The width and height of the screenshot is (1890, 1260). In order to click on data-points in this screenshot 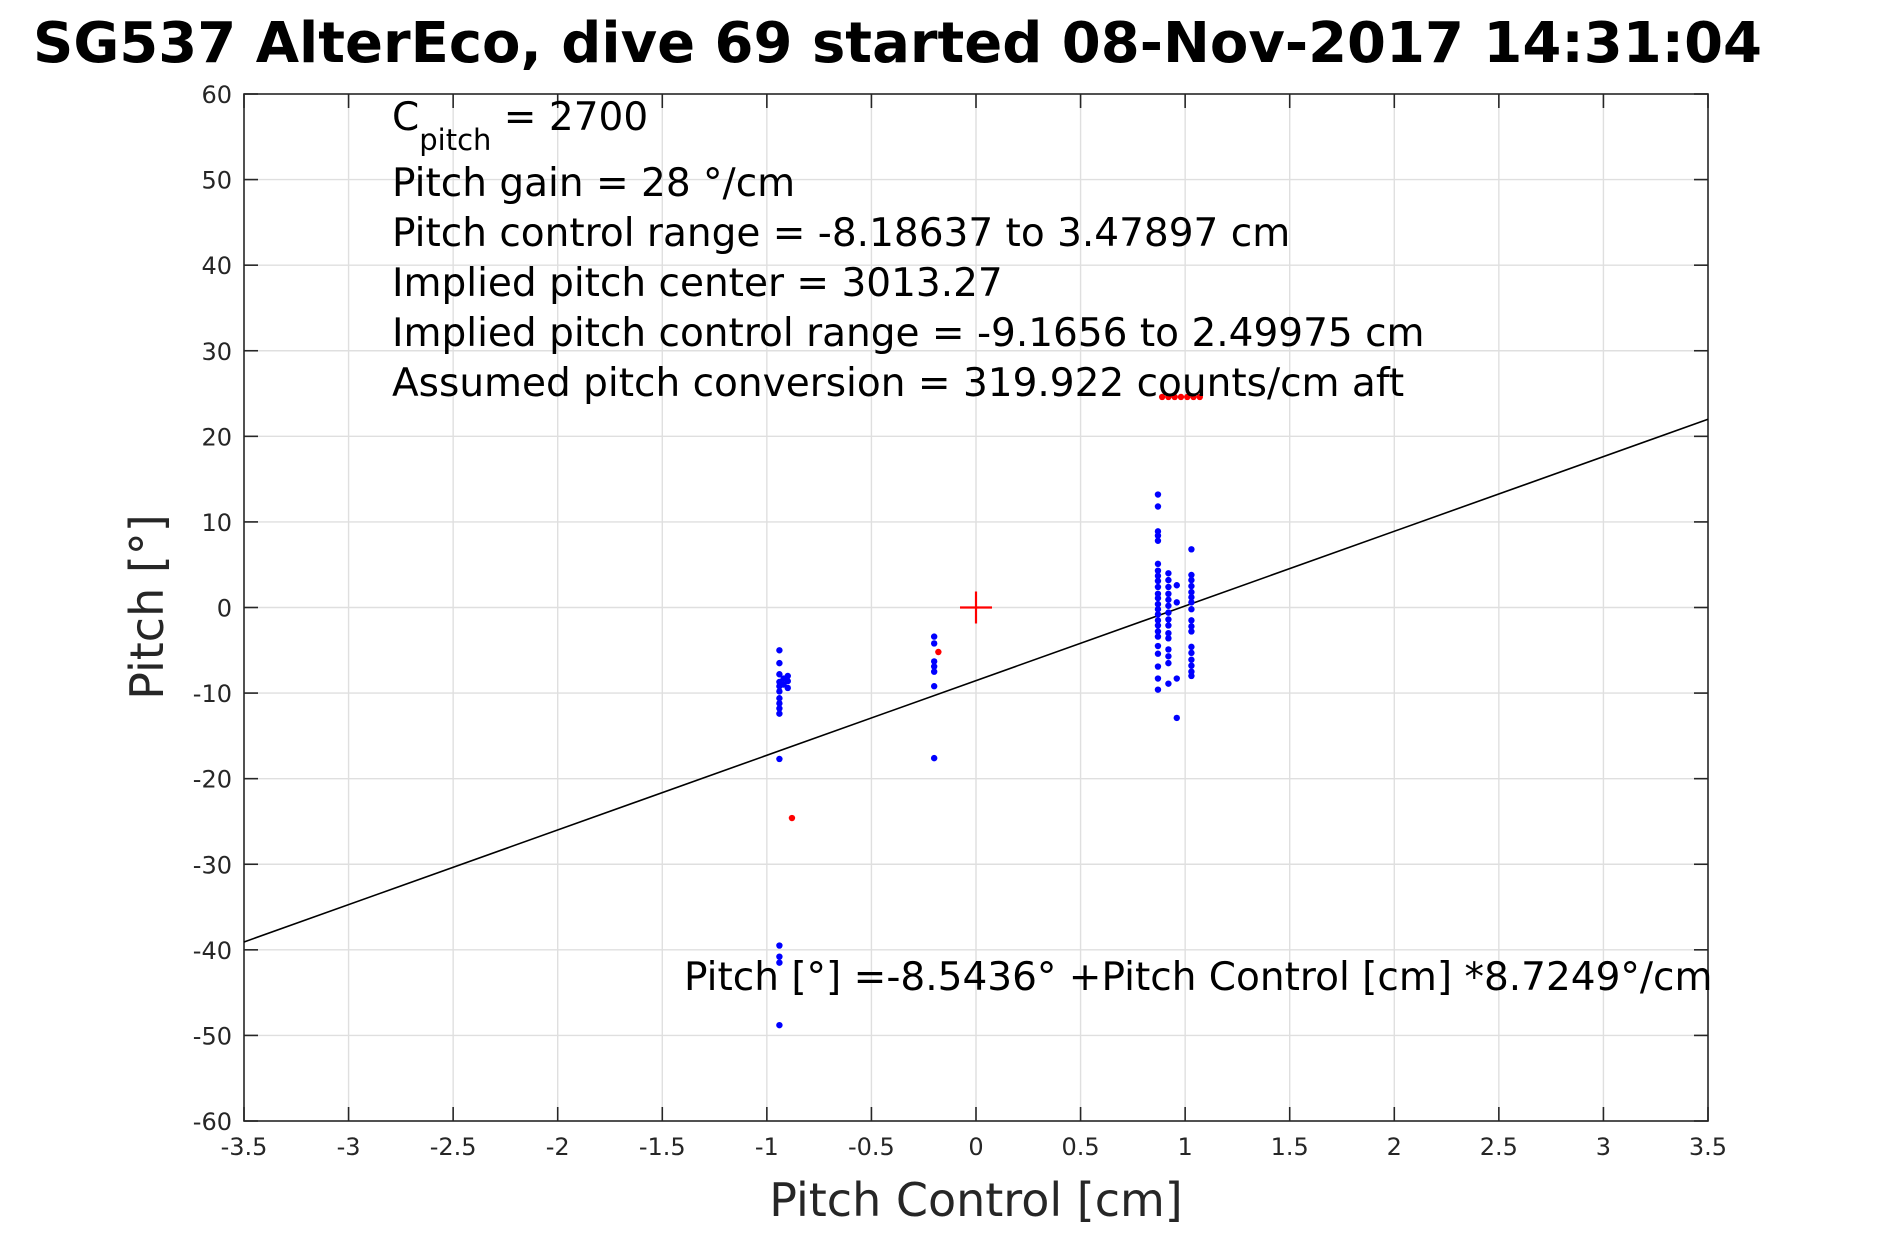, I will do `click(989, 711)`.